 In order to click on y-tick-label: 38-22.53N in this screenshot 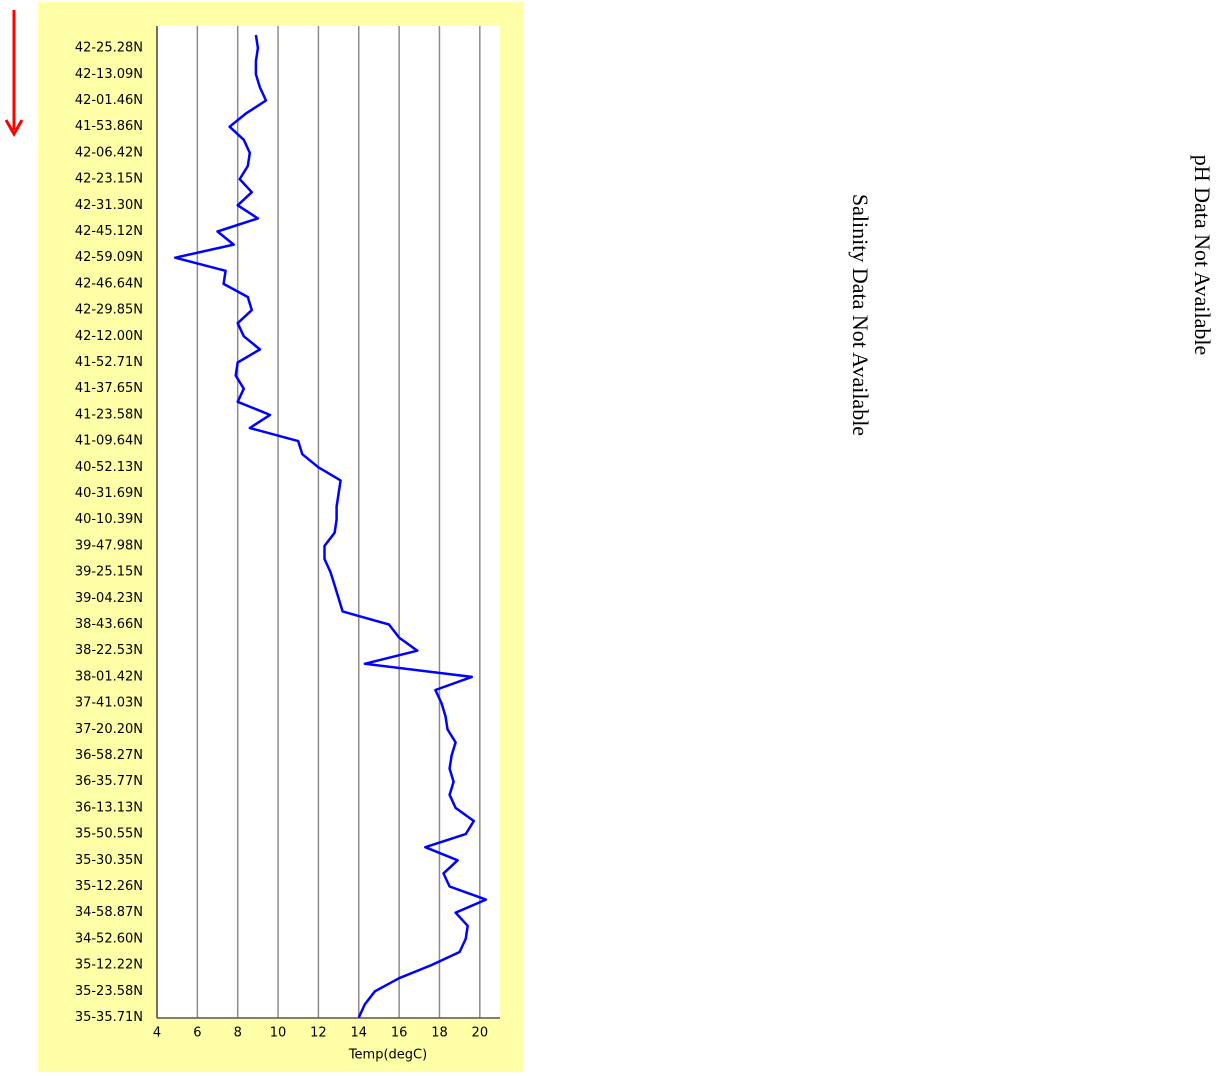, I will do `click(109, 650)`.